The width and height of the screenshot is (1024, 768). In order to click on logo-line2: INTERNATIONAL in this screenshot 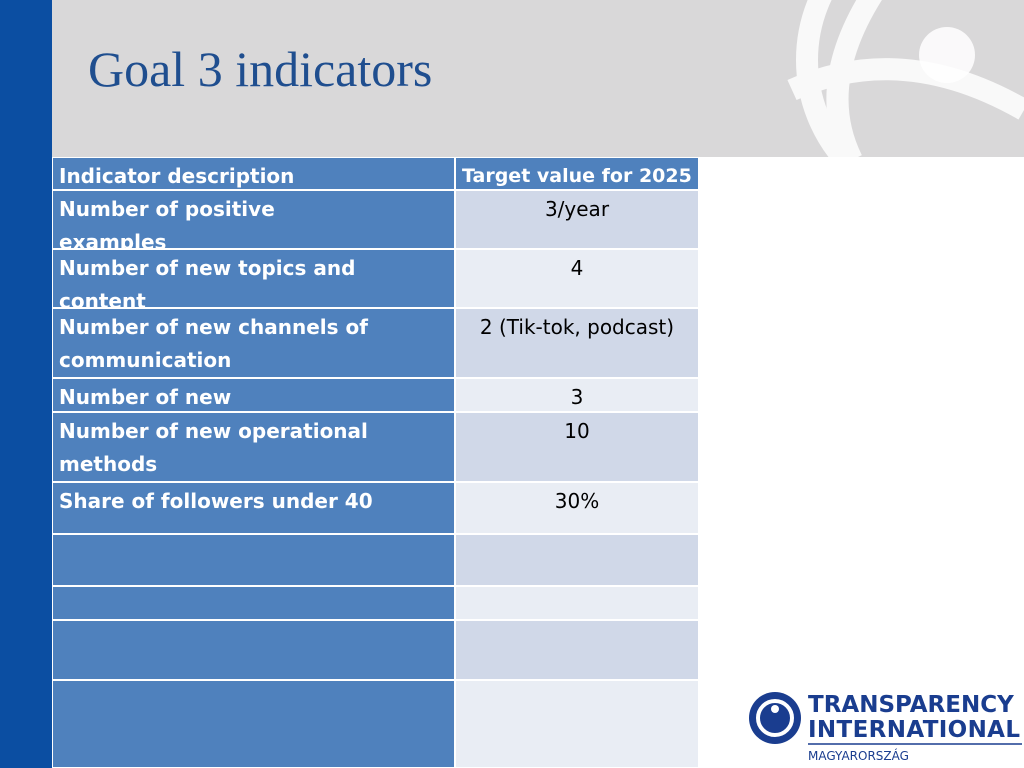, I will do `click(914, 730)`.